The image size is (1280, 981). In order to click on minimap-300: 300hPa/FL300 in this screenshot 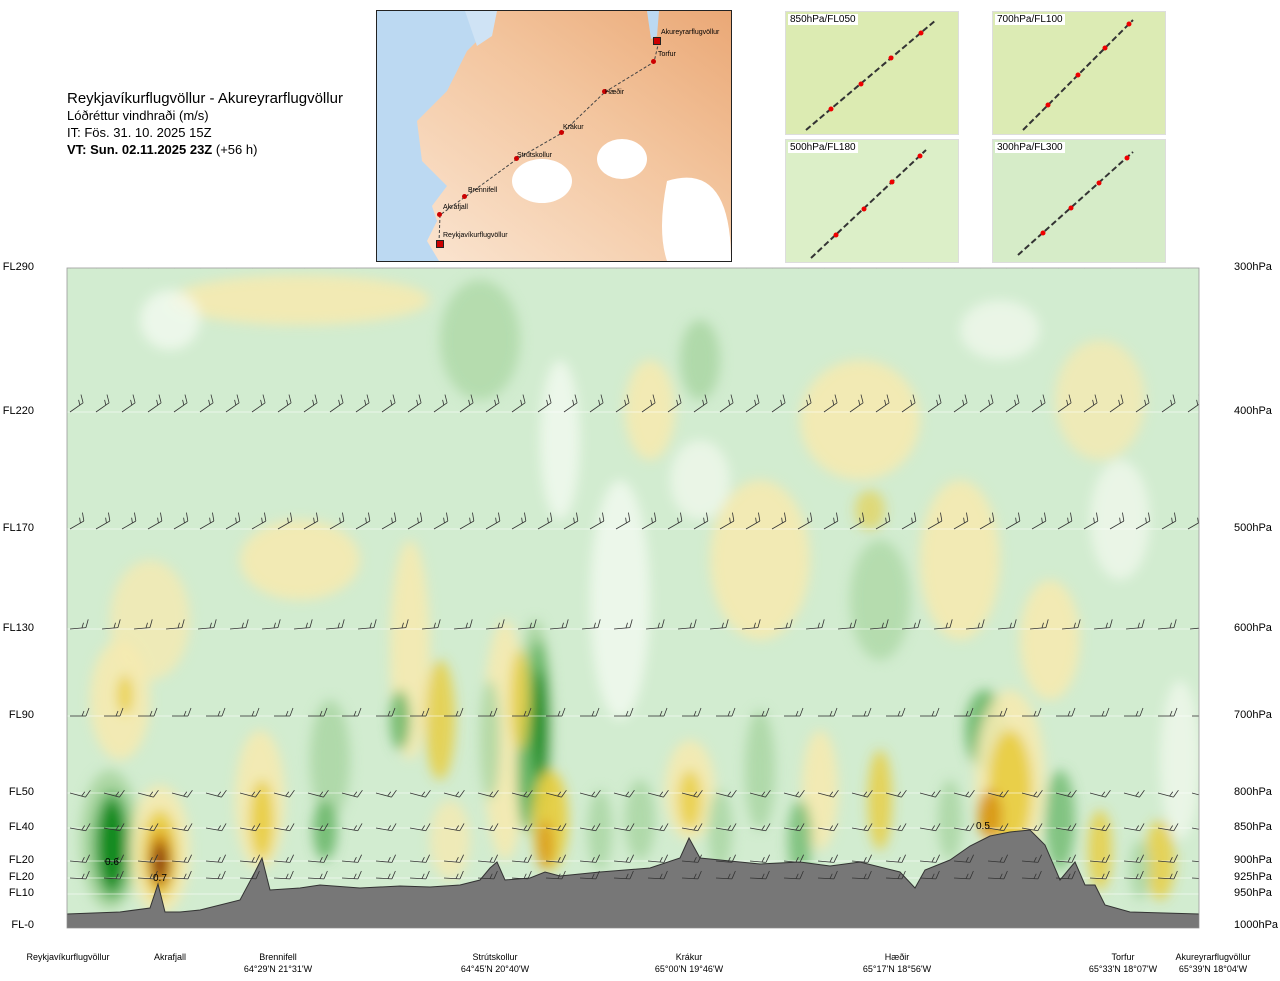, I will do `click(1079, 201)`.